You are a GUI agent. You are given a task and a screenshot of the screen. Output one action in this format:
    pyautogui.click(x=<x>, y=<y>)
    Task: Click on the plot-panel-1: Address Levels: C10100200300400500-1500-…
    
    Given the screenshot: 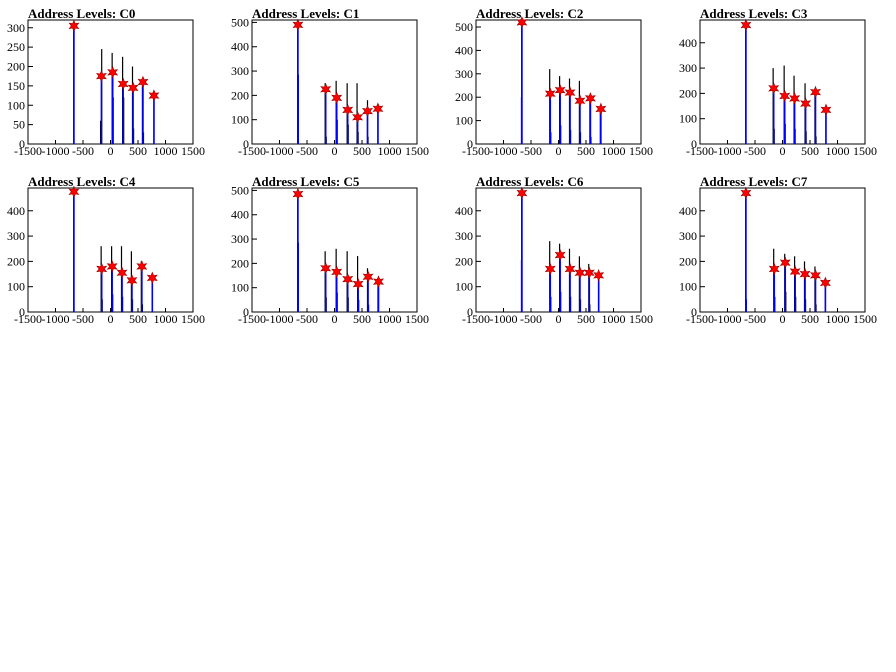 What is the action you would take?
    pyautogui.click(x=330, y=82)
    